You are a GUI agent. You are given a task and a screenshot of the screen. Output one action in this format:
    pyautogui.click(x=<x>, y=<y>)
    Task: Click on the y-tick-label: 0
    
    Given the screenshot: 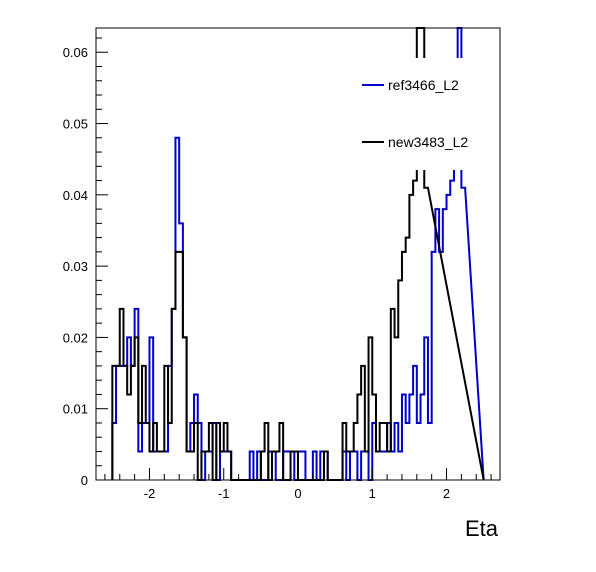 What is the action you would take?
    pyautogui.click(x=84, y=480)
    